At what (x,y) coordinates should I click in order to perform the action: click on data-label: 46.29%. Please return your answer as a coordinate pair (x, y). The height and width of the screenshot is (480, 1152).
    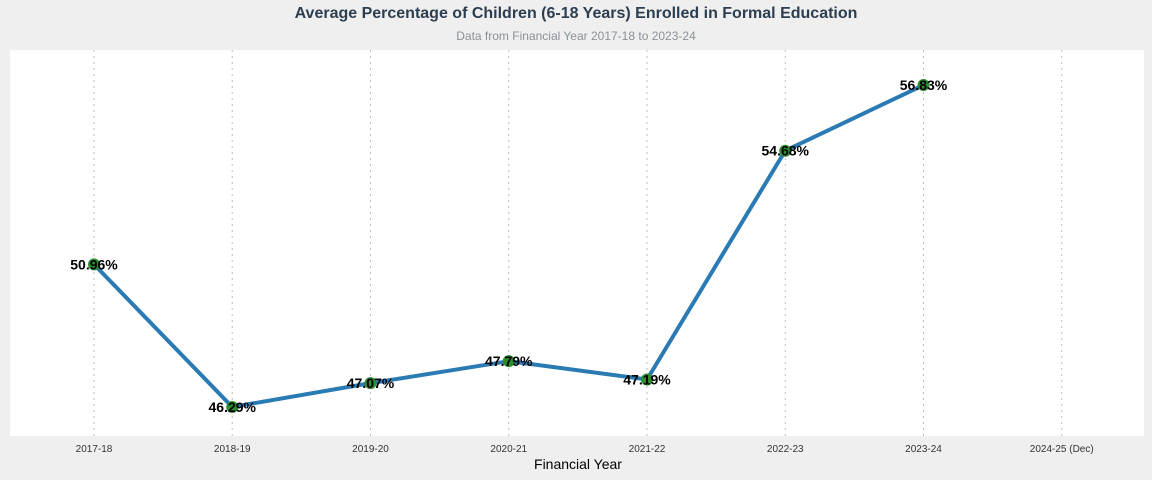
    Looking at the image, I should click on (233, 407).